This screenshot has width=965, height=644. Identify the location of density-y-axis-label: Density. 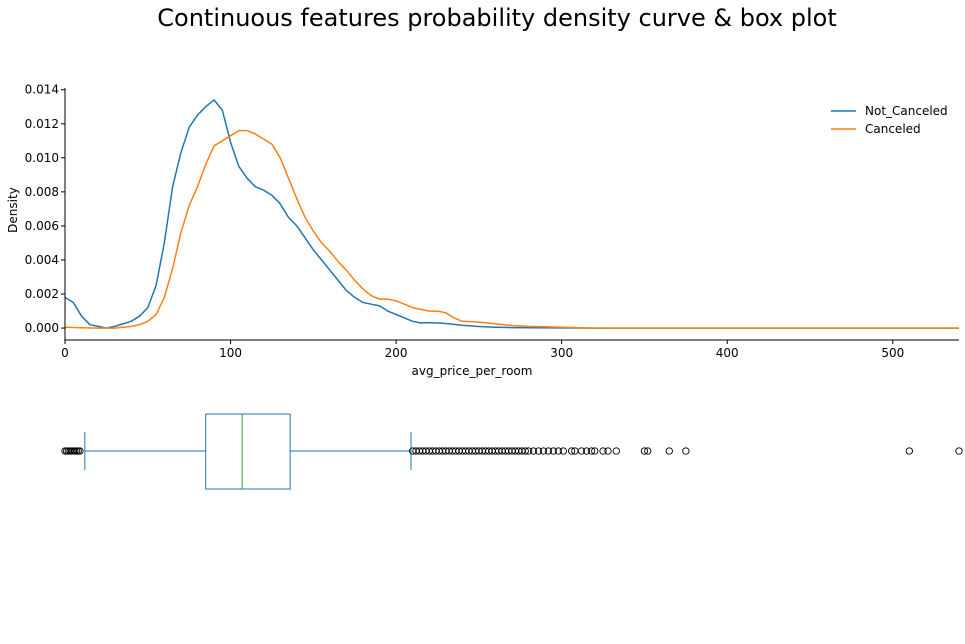
(13, 210).